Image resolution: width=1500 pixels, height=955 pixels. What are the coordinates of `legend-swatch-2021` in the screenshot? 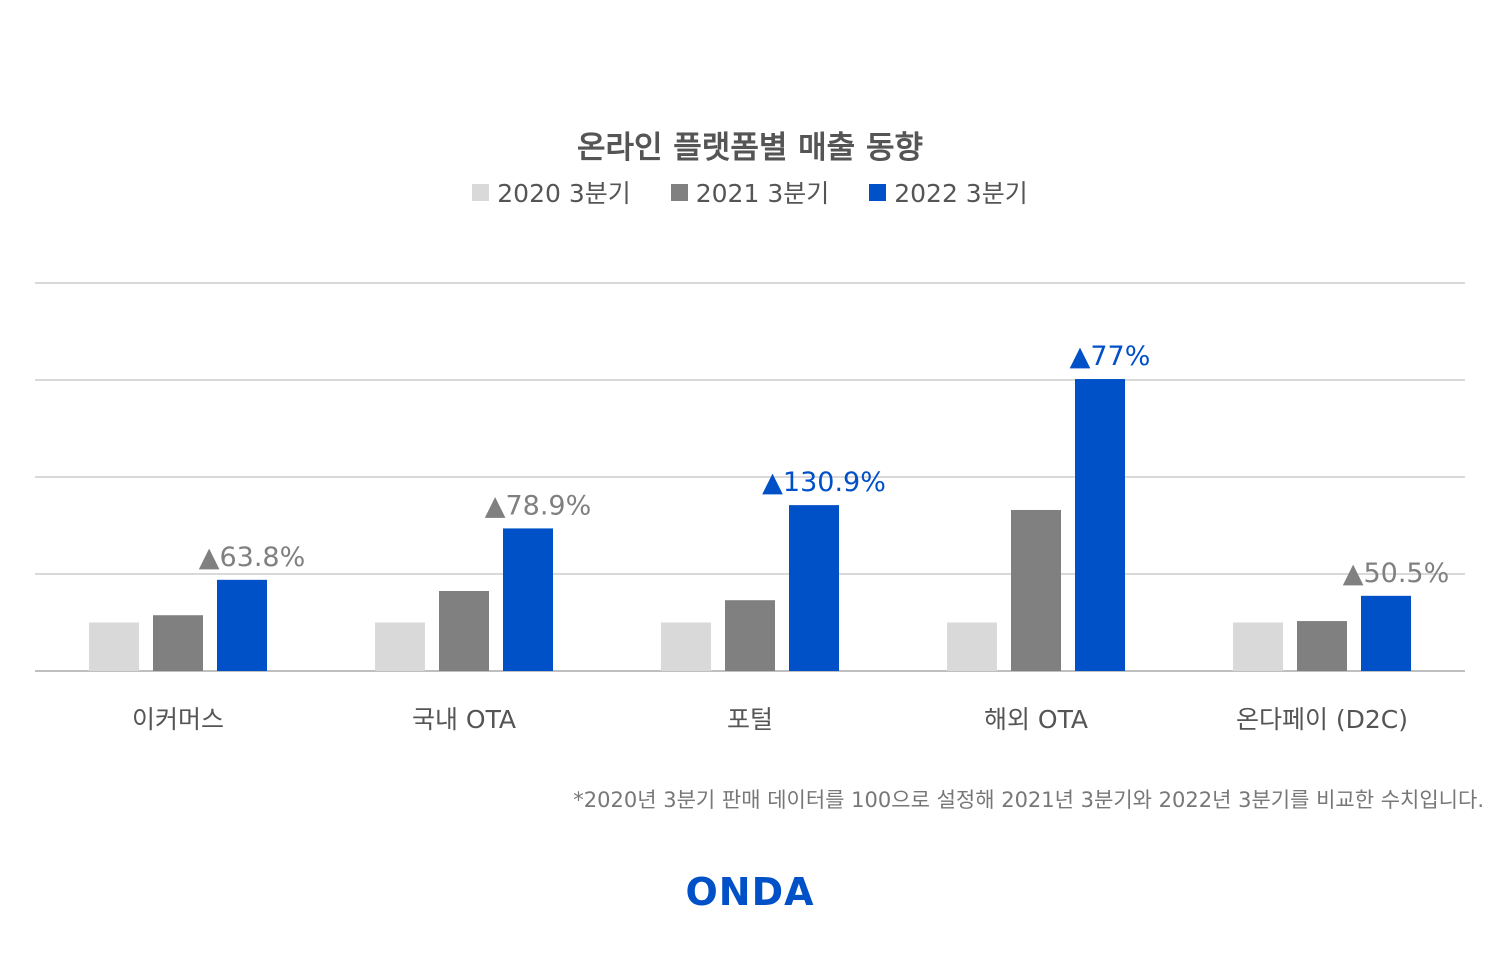 It's located at (679, 192).